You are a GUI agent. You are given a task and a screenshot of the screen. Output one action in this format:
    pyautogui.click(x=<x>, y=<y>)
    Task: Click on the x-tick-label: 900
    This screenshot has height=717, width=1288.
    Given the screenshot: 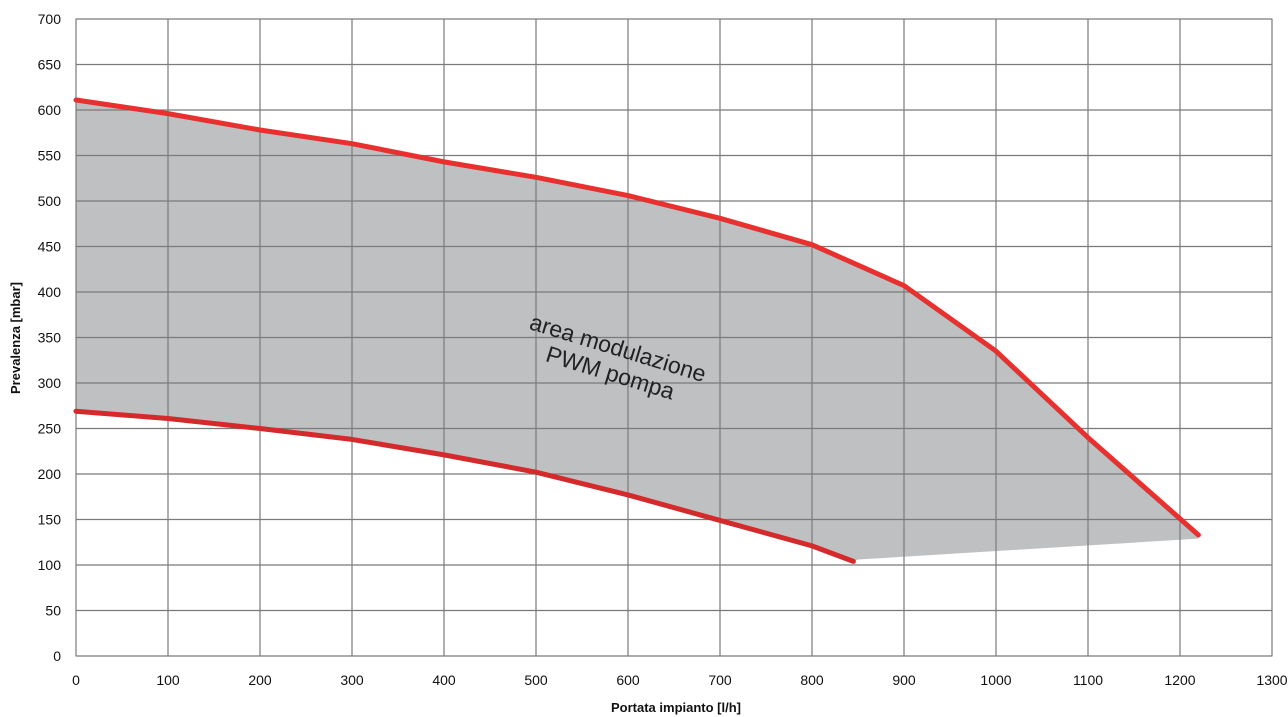 What is the action you would take?
    pyautogui.click(x=904, y=680)
    